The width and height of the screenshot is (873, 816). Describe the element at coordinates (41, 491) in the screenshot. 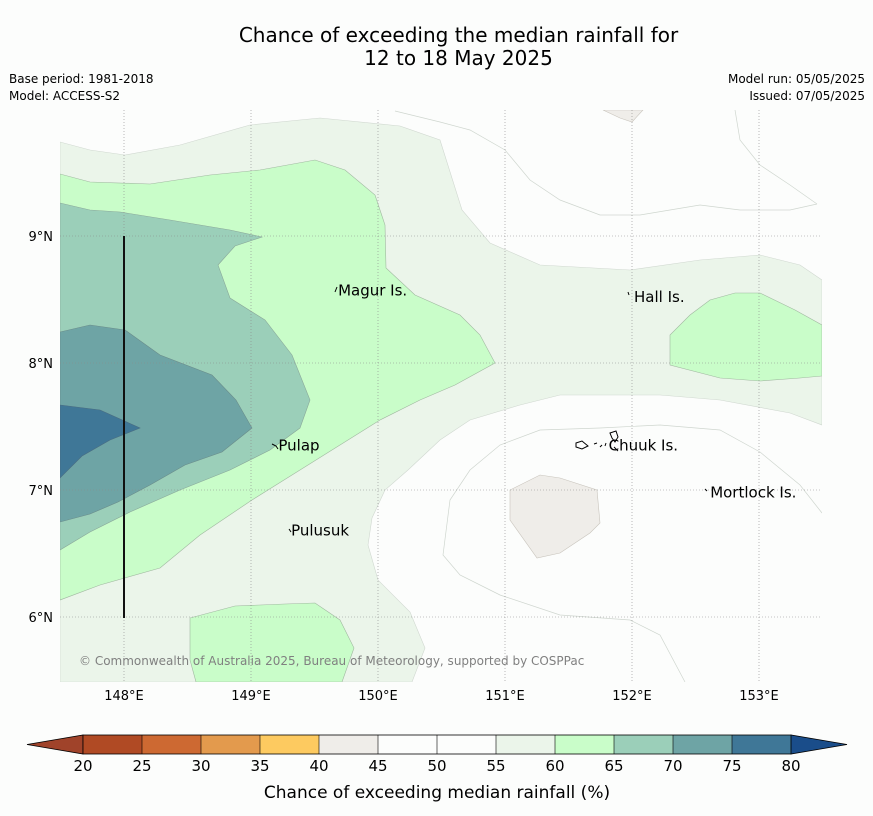

I see `latitude-label: 7°N` at that location.